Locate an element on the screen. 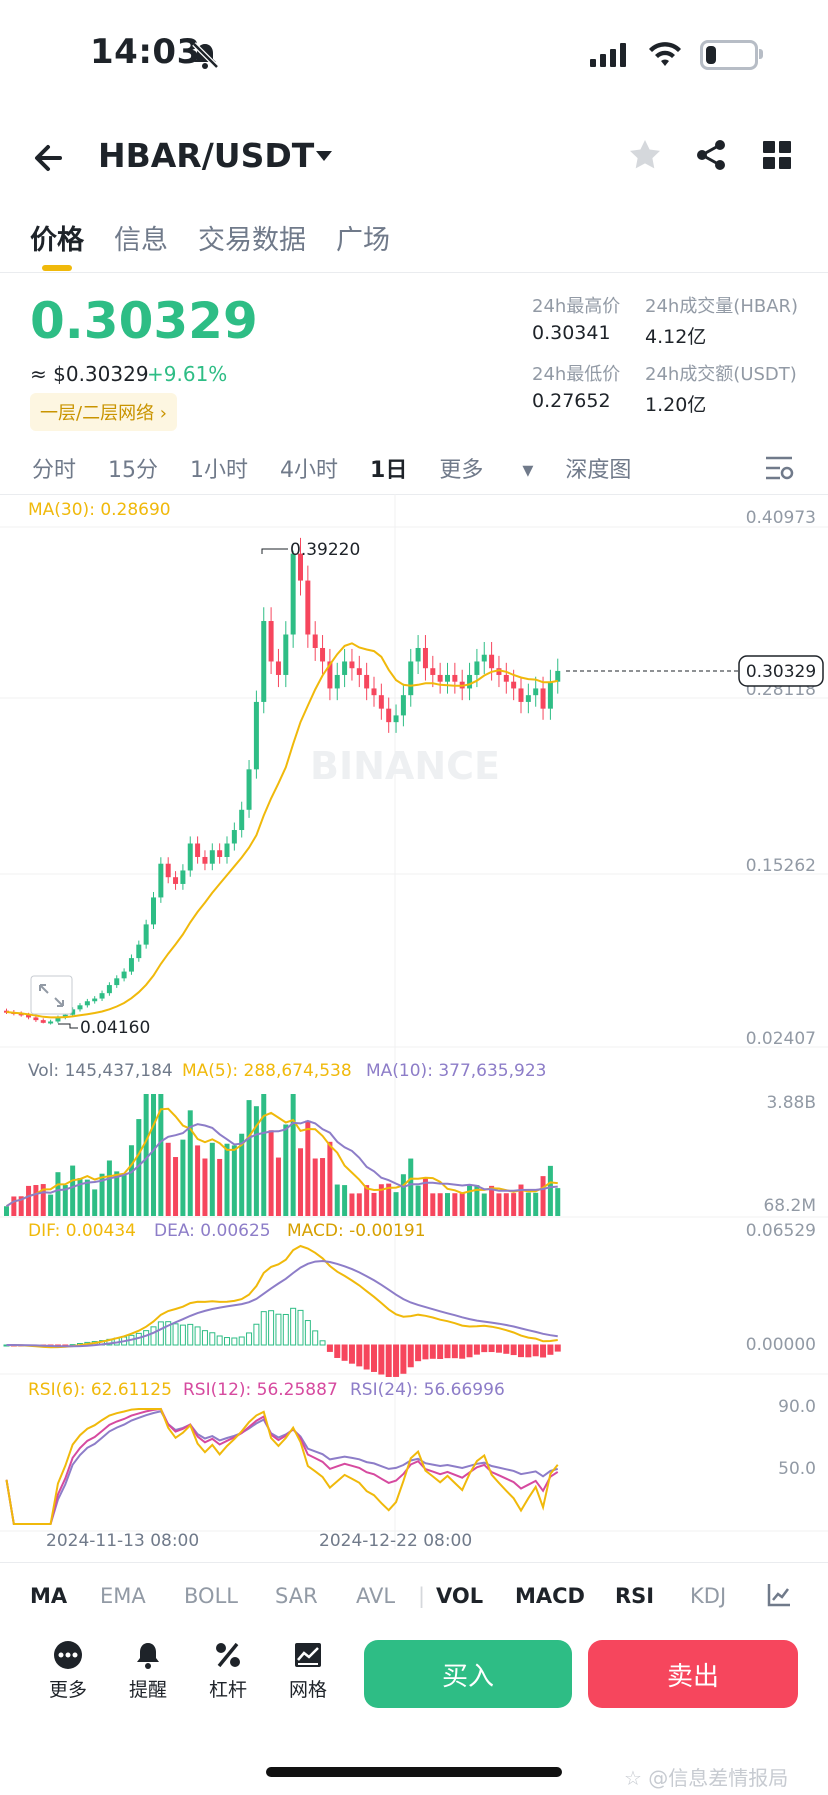 The width and height of the screenshot is (828, 1795). share-icon is located at coordinates (711, 155).